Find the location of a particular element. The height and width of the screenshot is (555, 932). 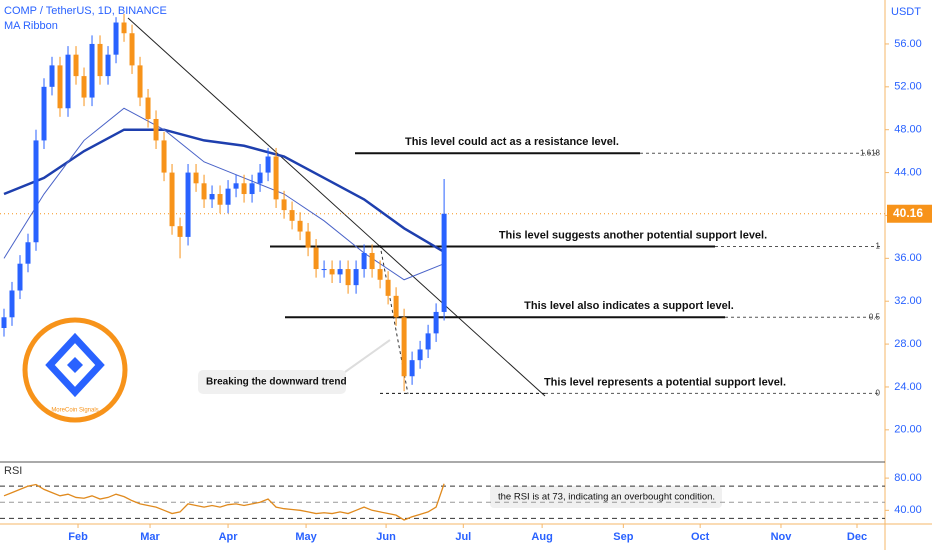

level-label: 0 is located at coordinates (878, 393).